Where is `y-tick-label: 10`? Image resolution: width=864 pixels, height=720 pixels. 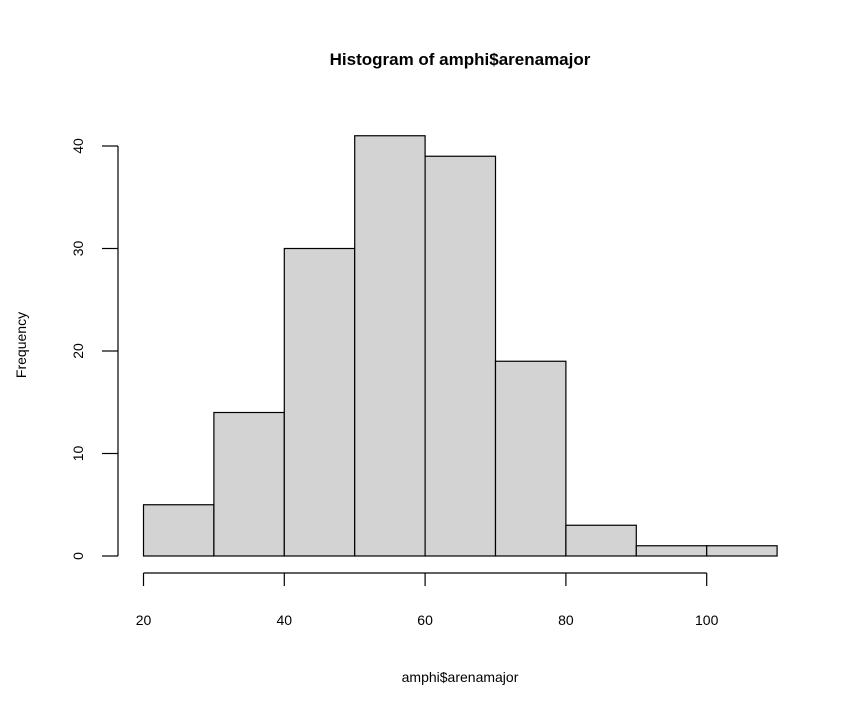 y-tick-label: 10 is located at coordinates (78, 454).